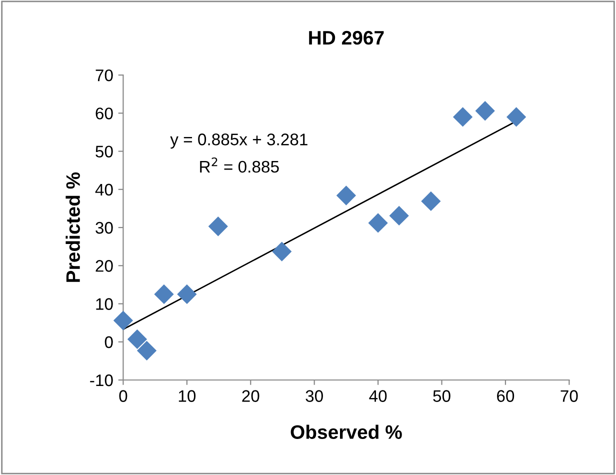 The height and width of the screenshot is (475, 616). What do you see at coordinates (251, 396) in the screenshot?
I see `x-tick-label: 20` at bounding box center [251, 396].